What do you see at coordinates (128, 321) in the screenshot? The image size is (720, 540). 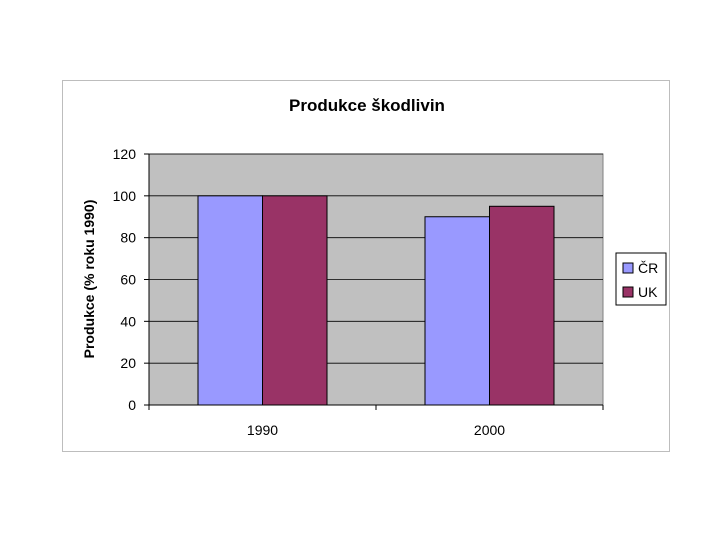 I see `y-tick-label: 40` at bounding box center [128, 321].